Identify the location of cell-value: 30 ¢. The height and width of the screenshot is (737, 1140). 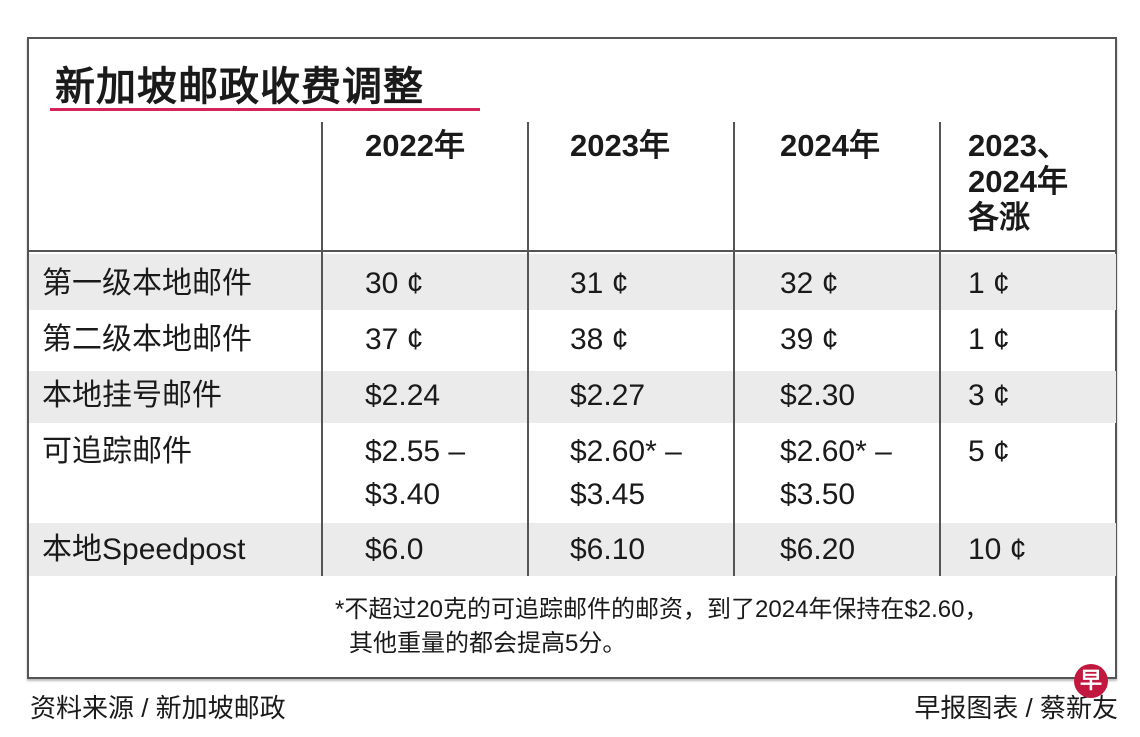
(394, 283).